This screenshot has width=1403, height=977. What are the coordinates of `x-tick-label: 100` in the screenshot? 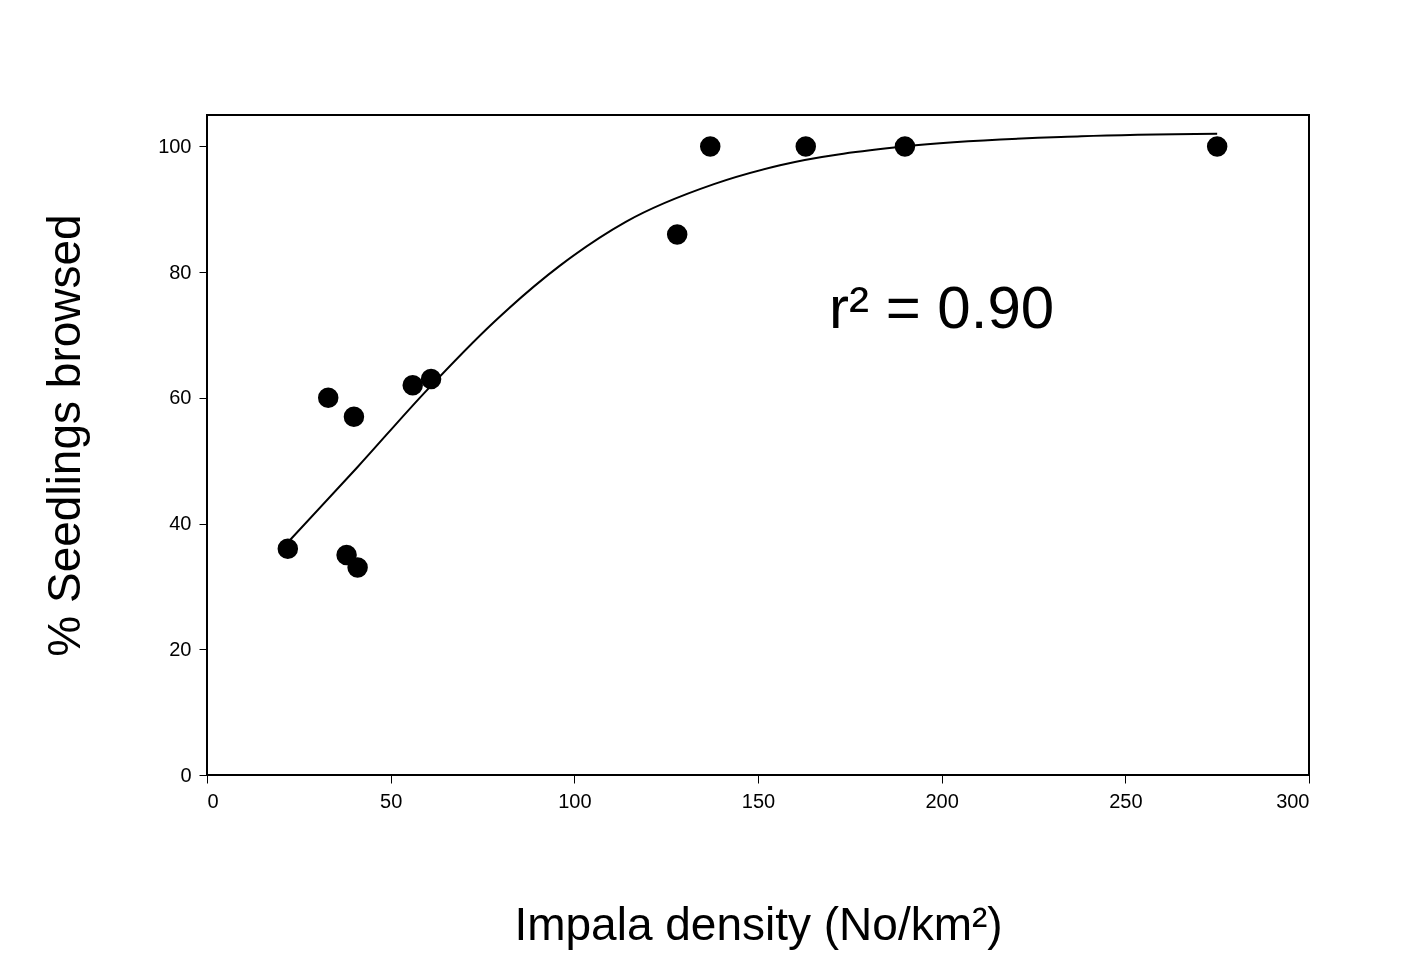 It's located at (575, 800).